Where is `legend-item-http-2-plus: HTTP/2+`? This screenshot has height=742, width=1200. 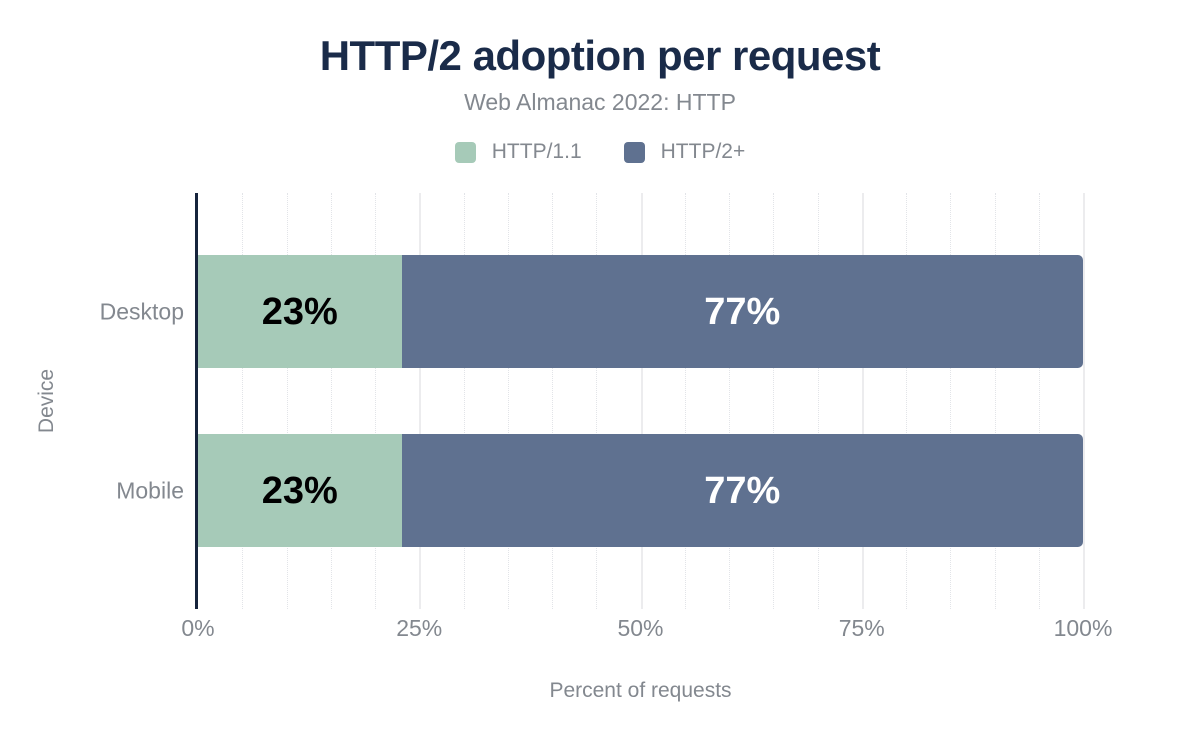 legend-item-http-2-plus: HTTP/2+ is located at coordinates (684, 152).